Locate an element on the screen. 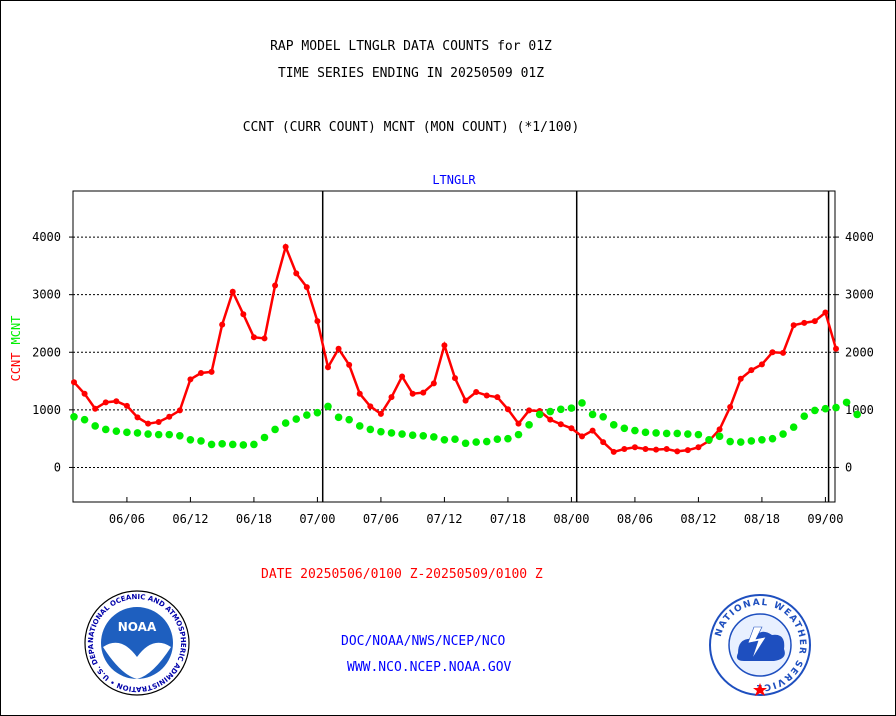  y-tick-label-left: 4000 is located at coordinates (46, 237).